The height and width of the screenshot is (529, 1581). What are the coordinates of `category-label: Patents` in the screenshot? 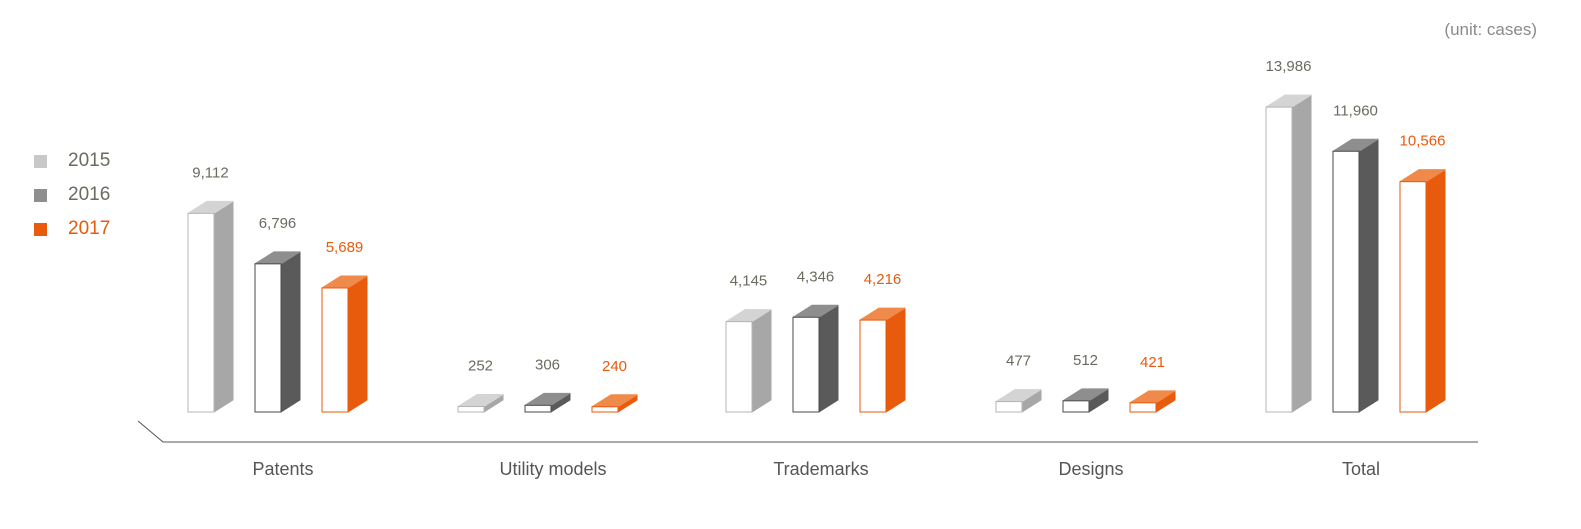 It's located at (282, 469).